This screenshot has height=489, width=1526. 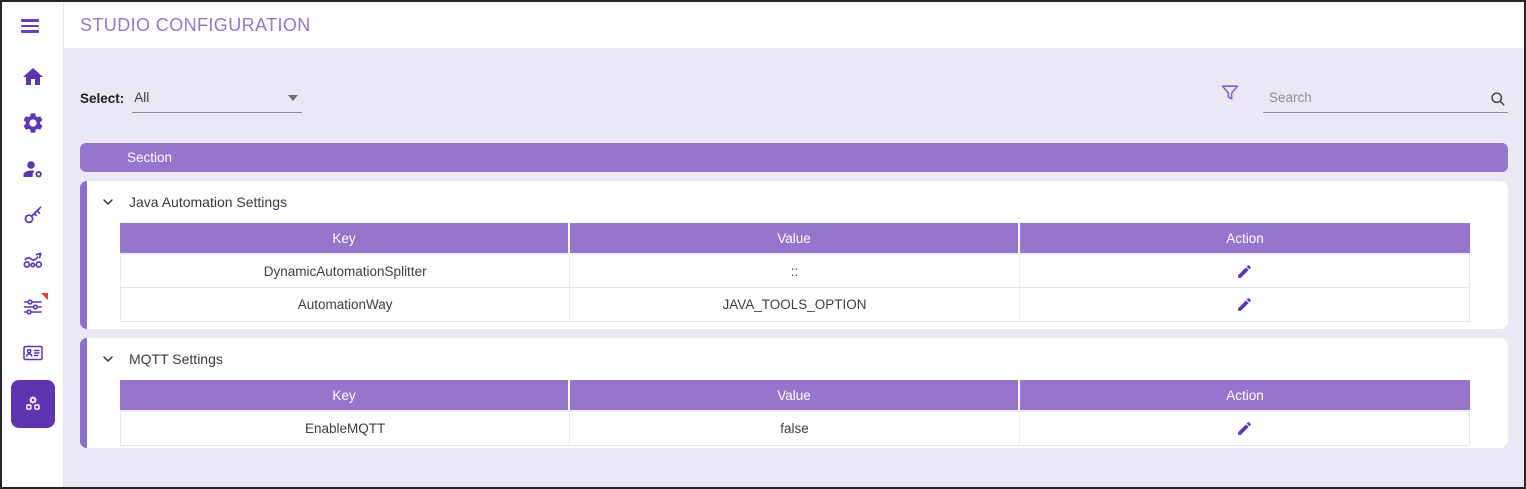 What do you see at coordinates (293, 97) in the screenshot?
I see `dropdown-arrow-icon` at bounding box center [293, 97].